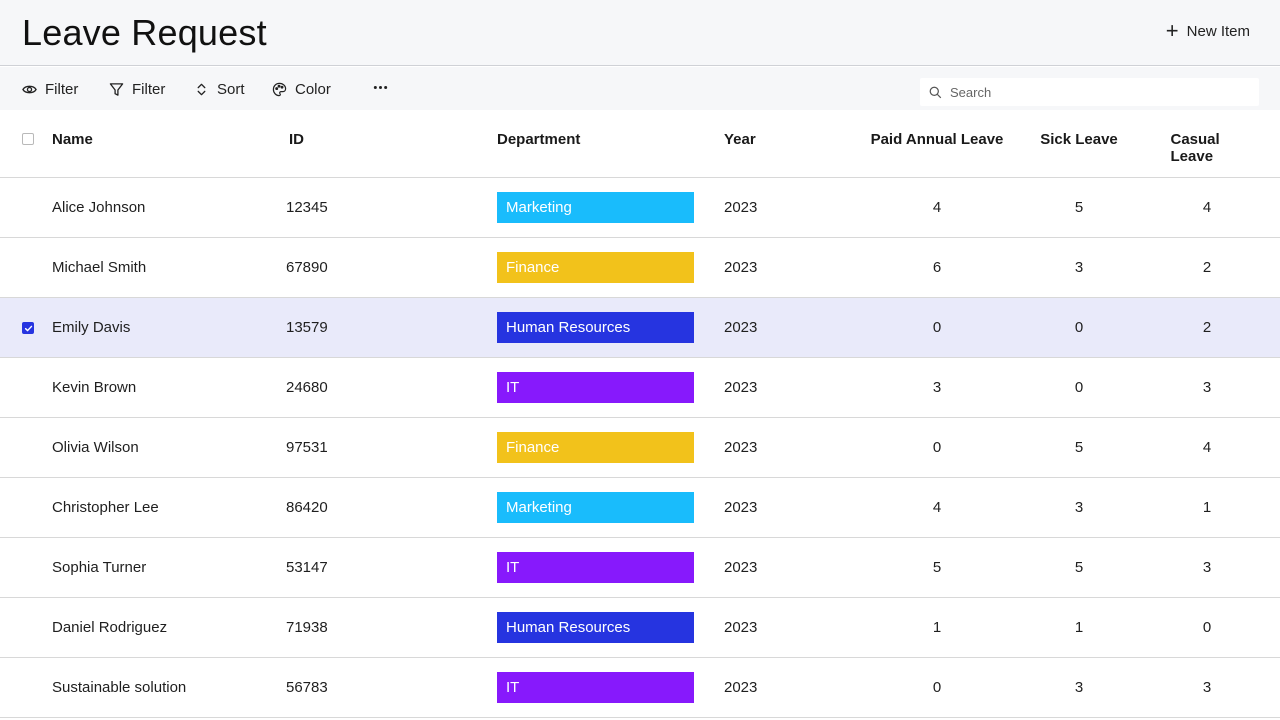 The image size is (1280, 720). I want to click on sort-button: Sort, so click(219, 89).